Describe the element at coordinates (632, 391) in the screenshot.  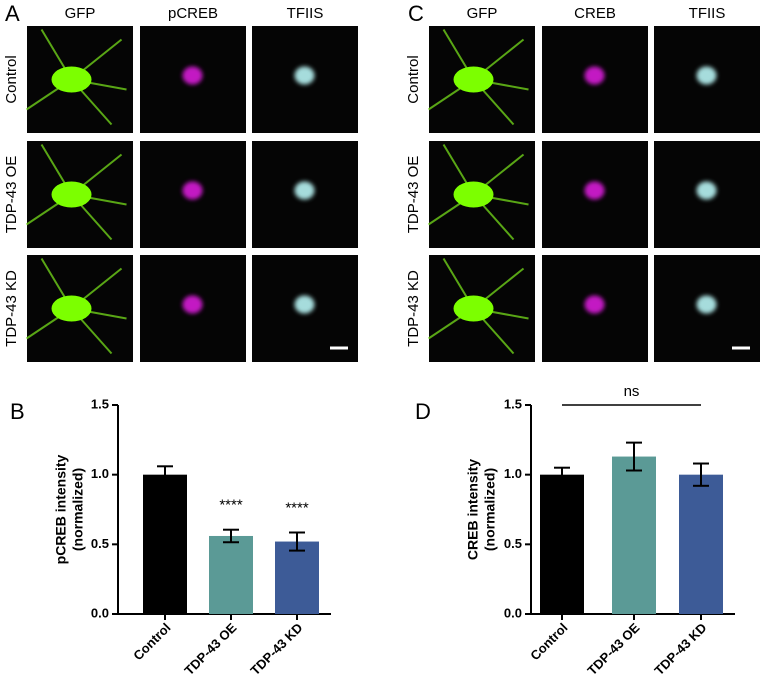
I see `comparison-label: ns` at that location.